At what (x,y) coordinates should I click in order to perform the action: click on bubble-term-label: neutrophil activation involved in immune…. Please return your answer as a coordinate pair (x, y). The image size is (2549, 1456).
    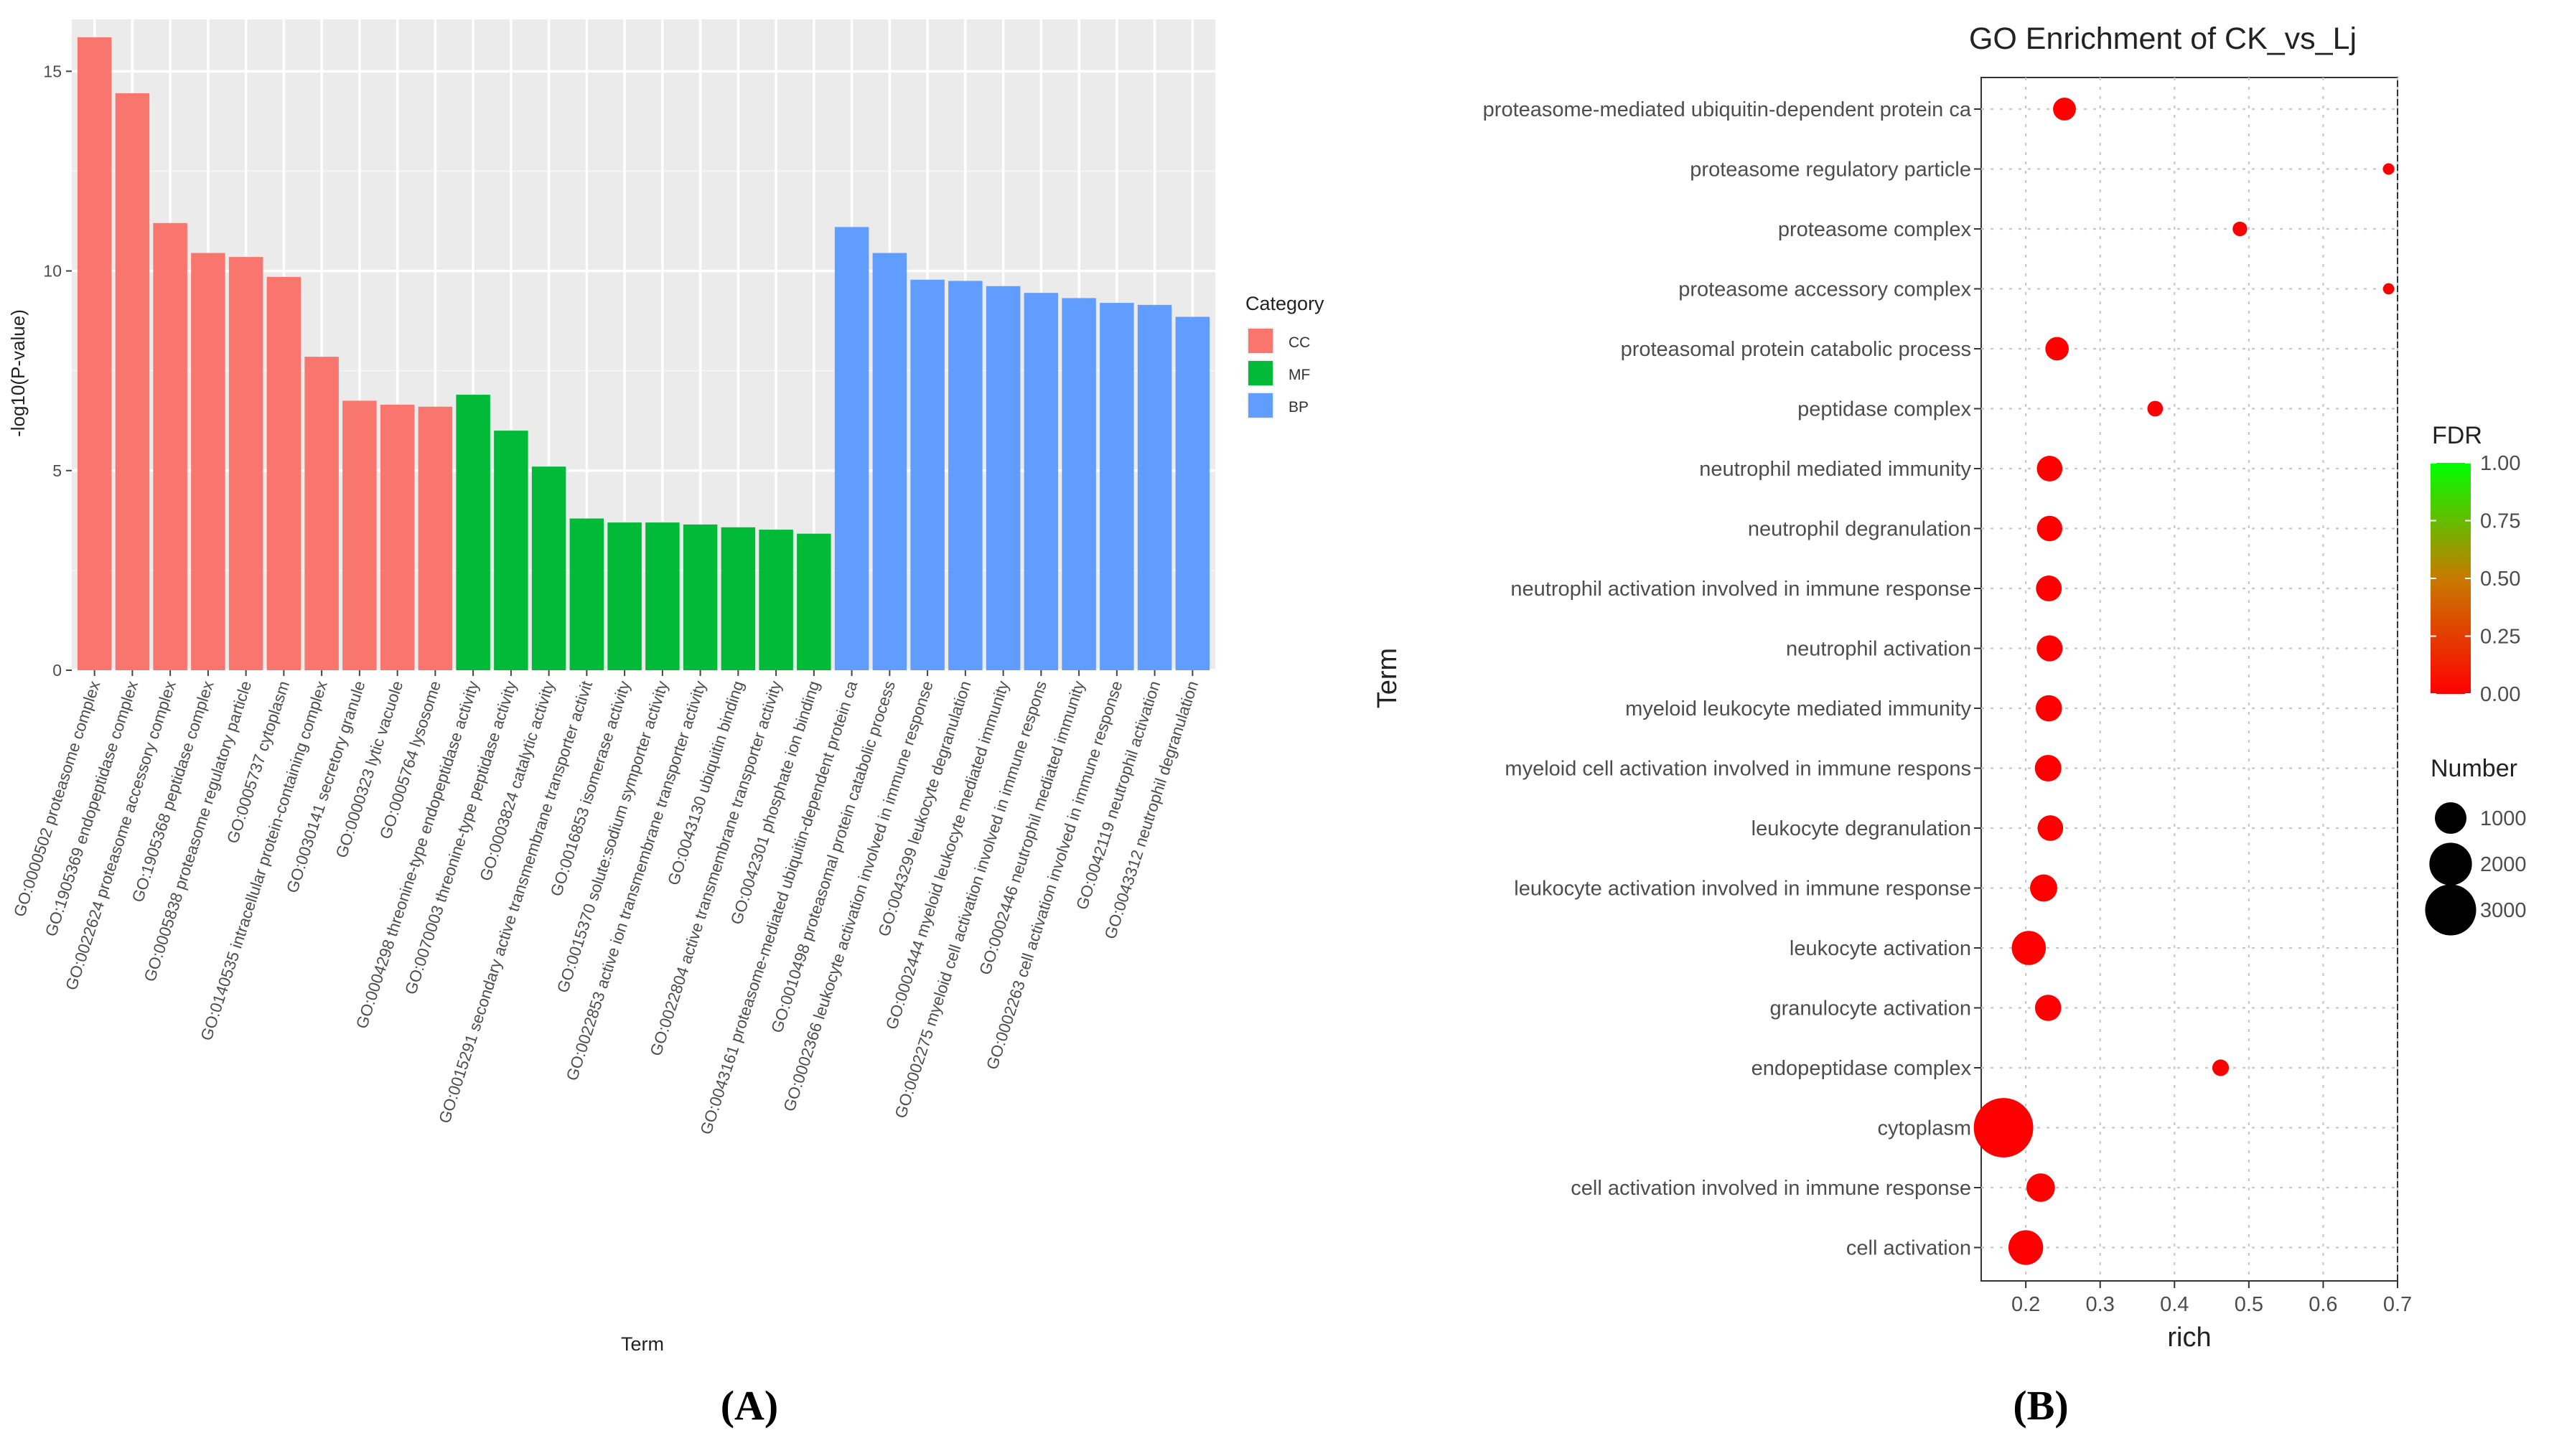
    Looking at the image, I should click on (1740, 589).